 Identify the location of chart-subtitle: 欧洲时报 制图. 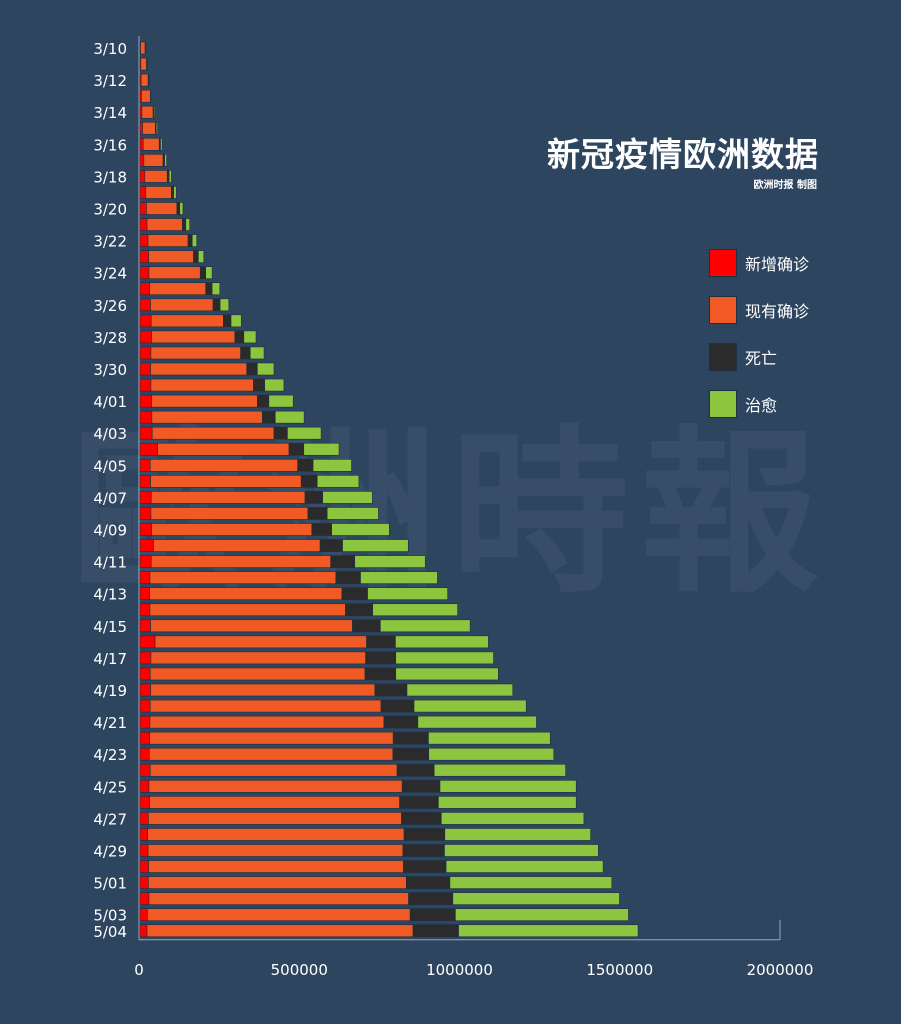
(785, 185).